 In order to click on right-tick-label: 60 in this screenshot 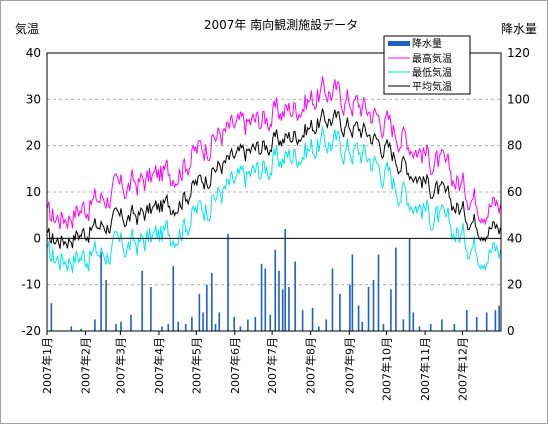, I will do `click(514, 192)`.